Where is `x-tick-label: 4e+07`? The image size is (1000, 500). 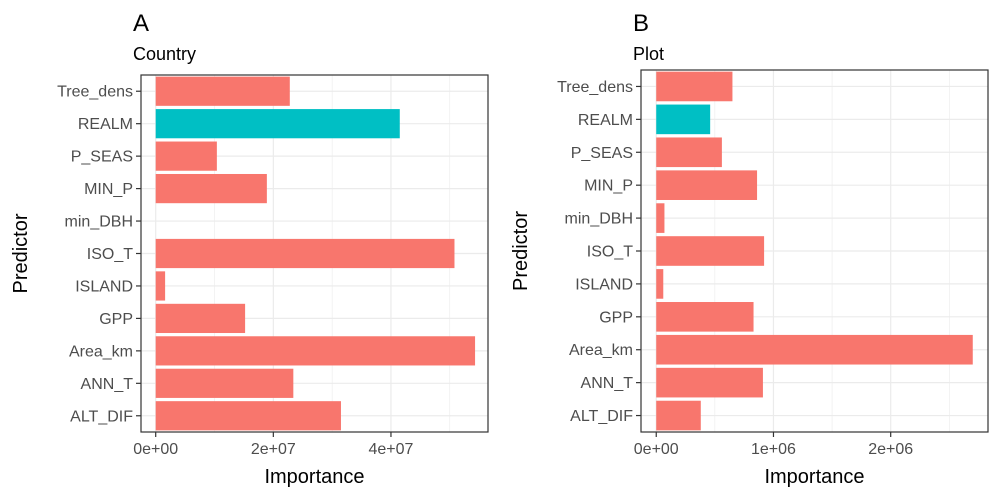 x-tick-label: 4e+07 is located at coordinates (390, 449).